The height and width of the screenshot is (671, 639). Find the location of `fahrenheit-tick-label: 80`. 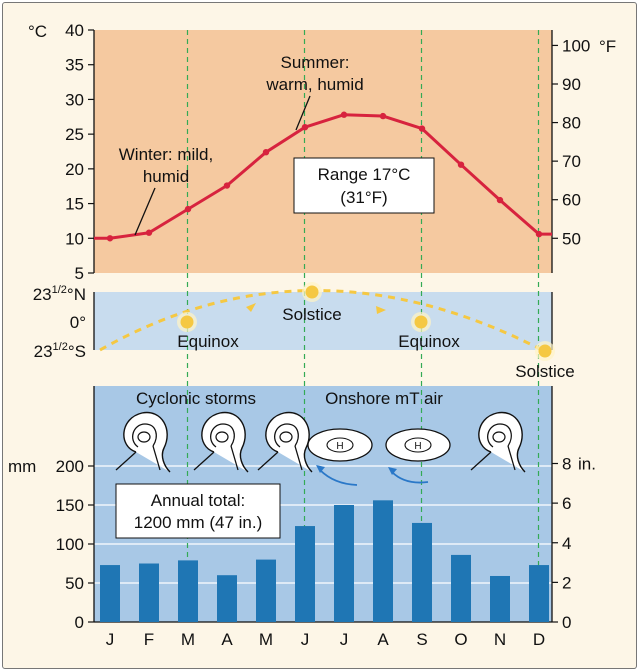

fahrenheit-tick-label: 80 is located at coordinates (571, 123).